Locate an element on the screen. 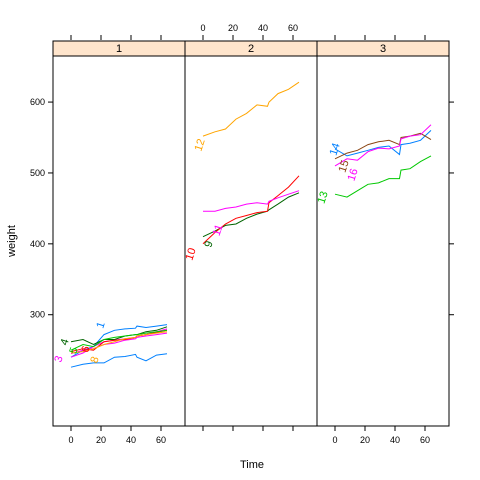  y-tick-label: 500 is located at coordinates (37, 173).